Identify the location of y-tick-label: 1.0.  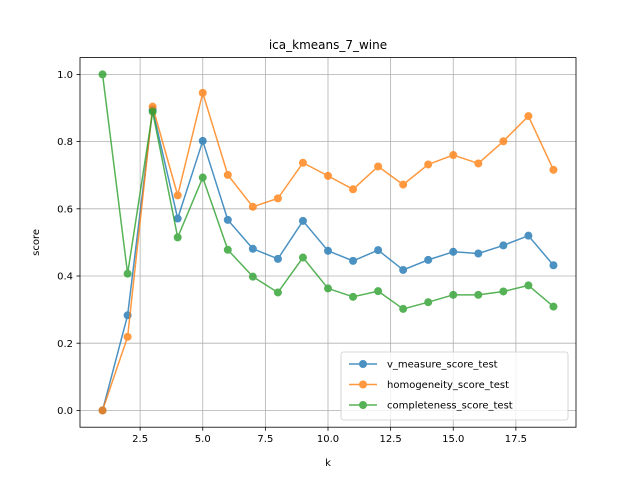
(65, 75).